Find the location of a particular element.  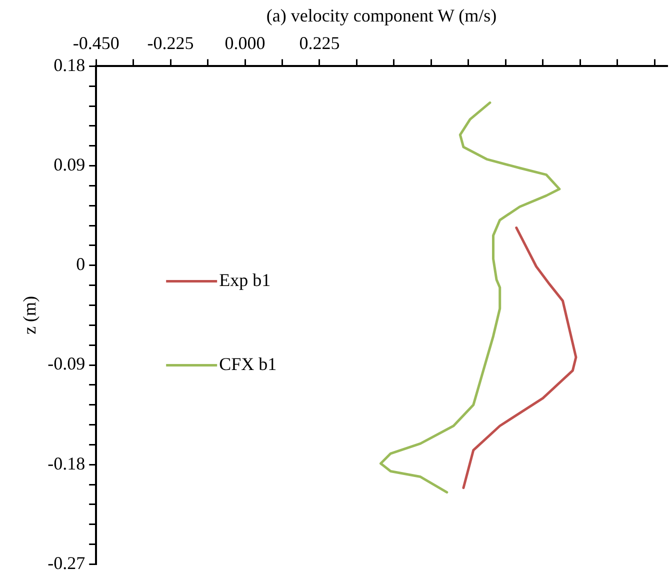

y-tick-label: 0.09 is located at coordinates (70, 164).